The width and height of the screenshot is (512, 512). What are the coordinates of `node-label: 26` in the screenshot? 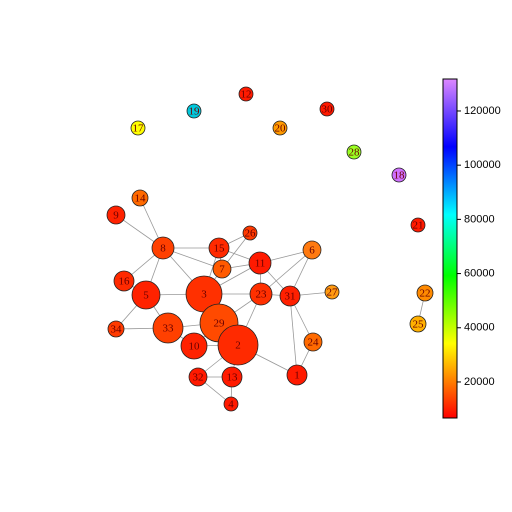 It's located at (251, 234).